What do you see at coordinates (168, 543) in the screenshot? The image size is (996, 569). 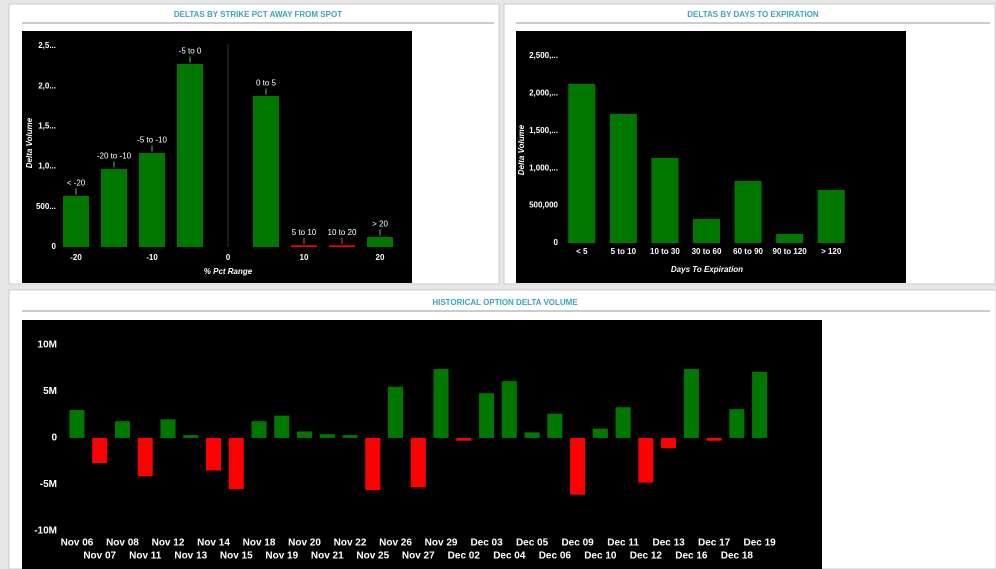 I see `x-tick-label: Nov 12` at bounding box center [168, 543].